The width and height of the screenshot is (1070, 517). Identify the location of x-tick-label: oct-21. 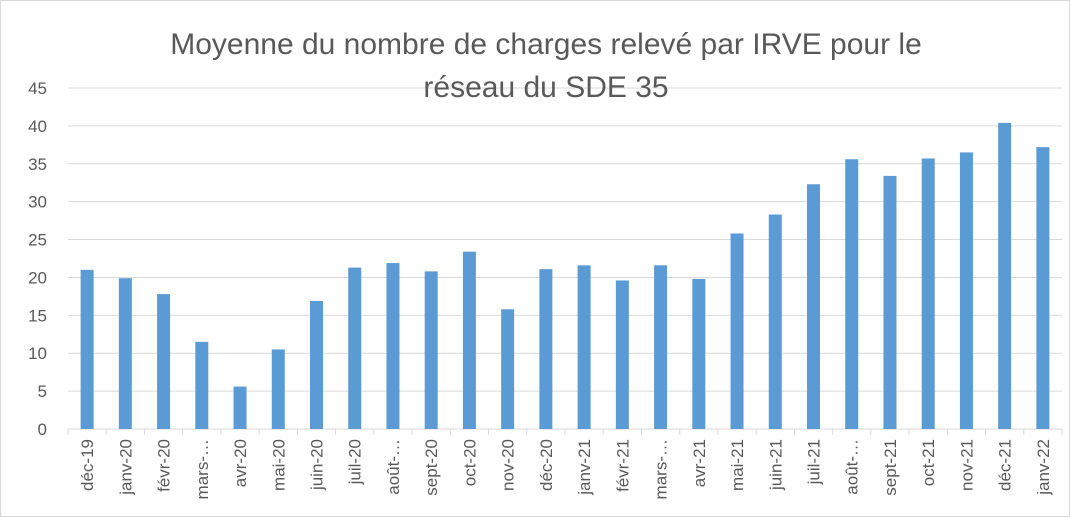
(928, 462).